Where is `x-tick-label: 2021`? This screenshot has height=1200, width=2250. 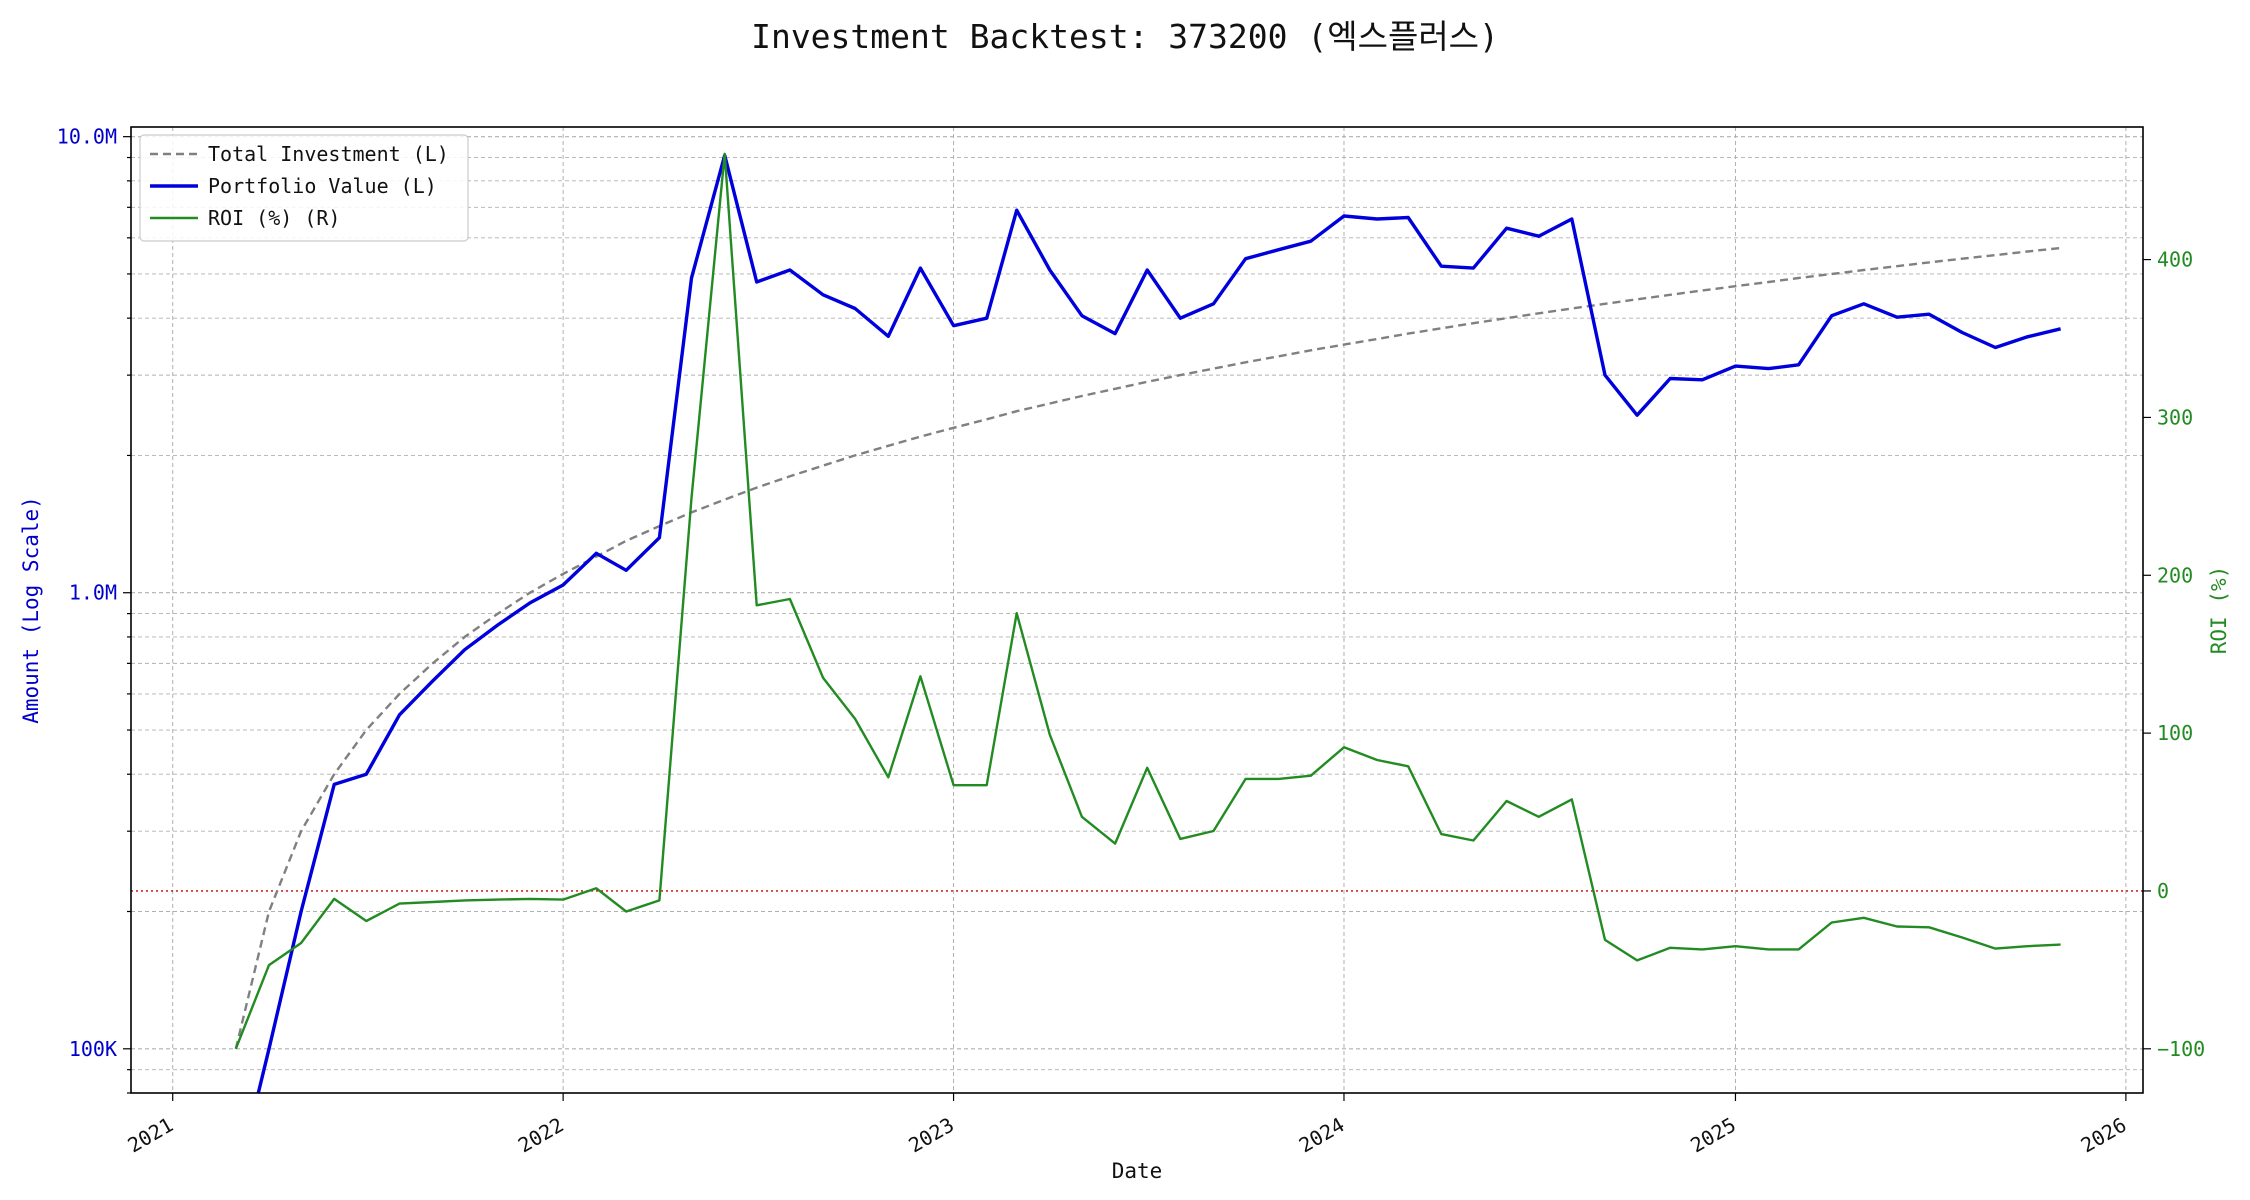
x-tick-label: 2021 is located at coordinates (150, 1135).